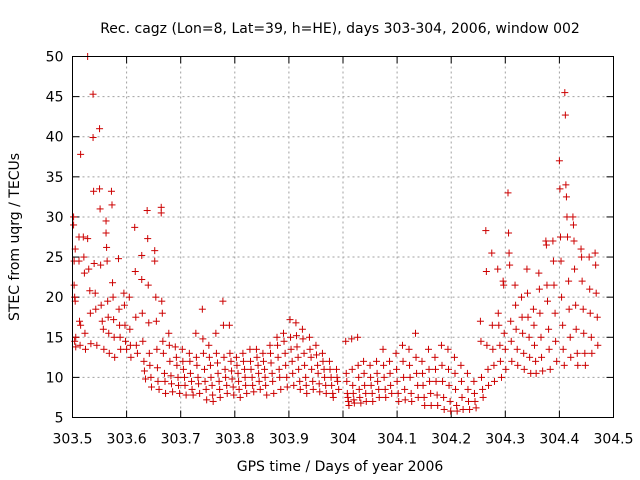 This screenshot has height=480, width=640. I want to click on y-tick-label: 40, so click(55, 138).